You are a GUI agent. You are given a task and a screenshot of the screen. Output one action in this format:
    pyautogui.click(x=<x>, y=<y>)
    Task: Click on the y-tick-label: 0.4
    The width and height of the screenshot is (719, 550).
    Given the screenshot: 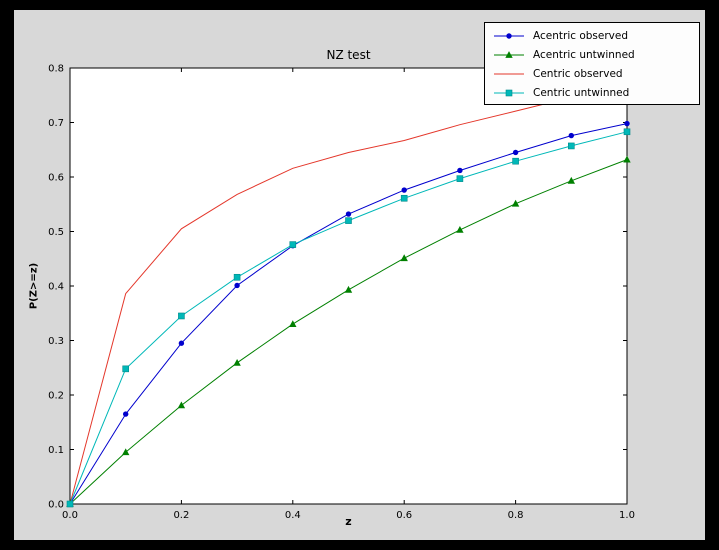 What is the action you would take?
    pyautogui.click(x=56, y=287)
    